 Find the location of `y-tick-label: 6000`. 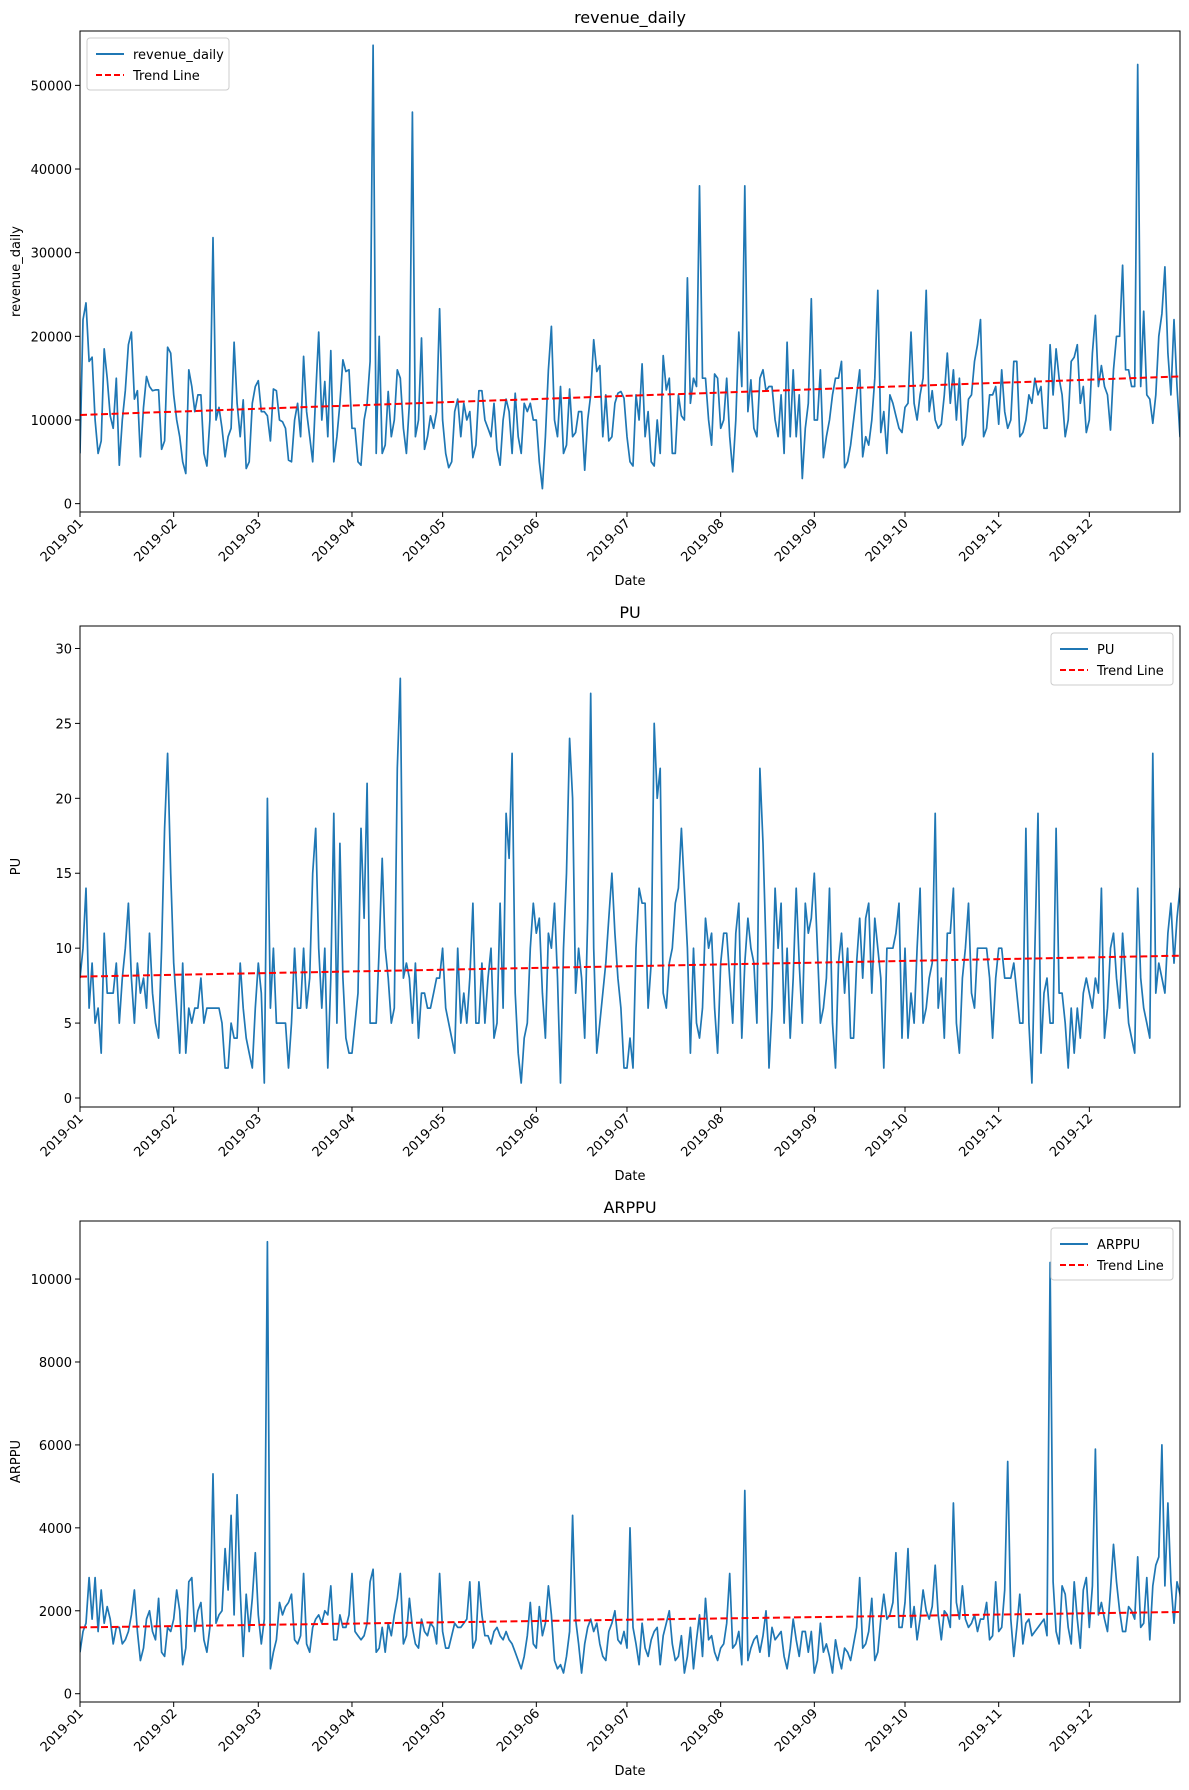

y-tick-label: 6000 is located at coordinates (55, 1446).